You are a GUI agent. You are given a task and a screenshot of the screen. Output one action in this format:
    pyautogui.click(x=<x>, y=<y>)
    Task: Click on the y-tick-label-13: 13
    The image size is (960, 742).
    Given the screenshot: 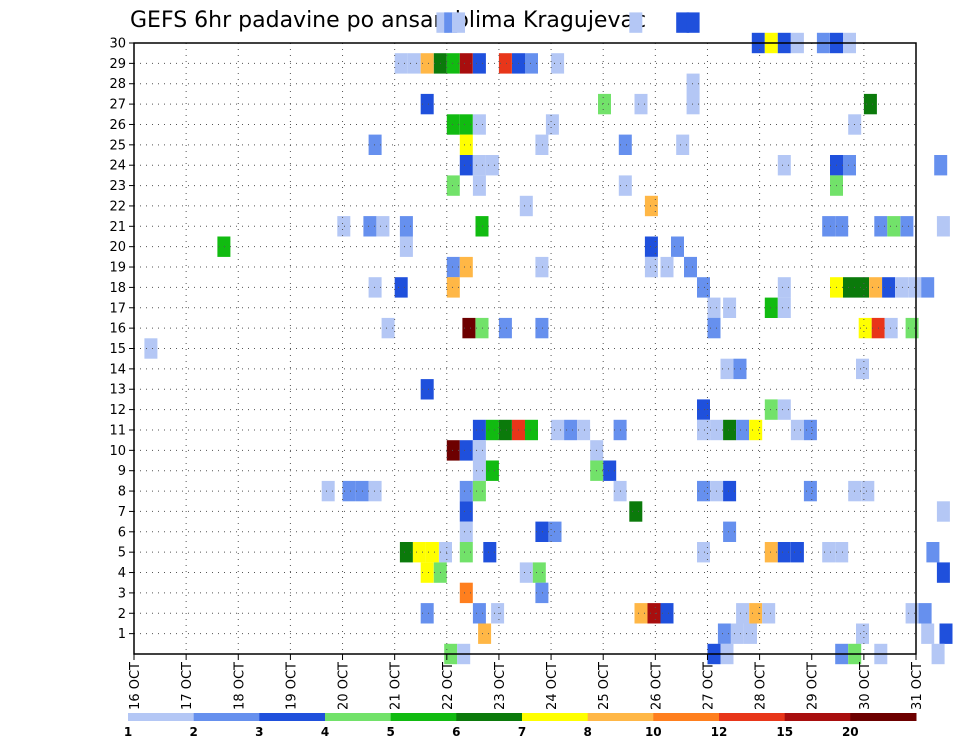 What is the action you would take?
    pyautogui.click(x=117, y=390)
    